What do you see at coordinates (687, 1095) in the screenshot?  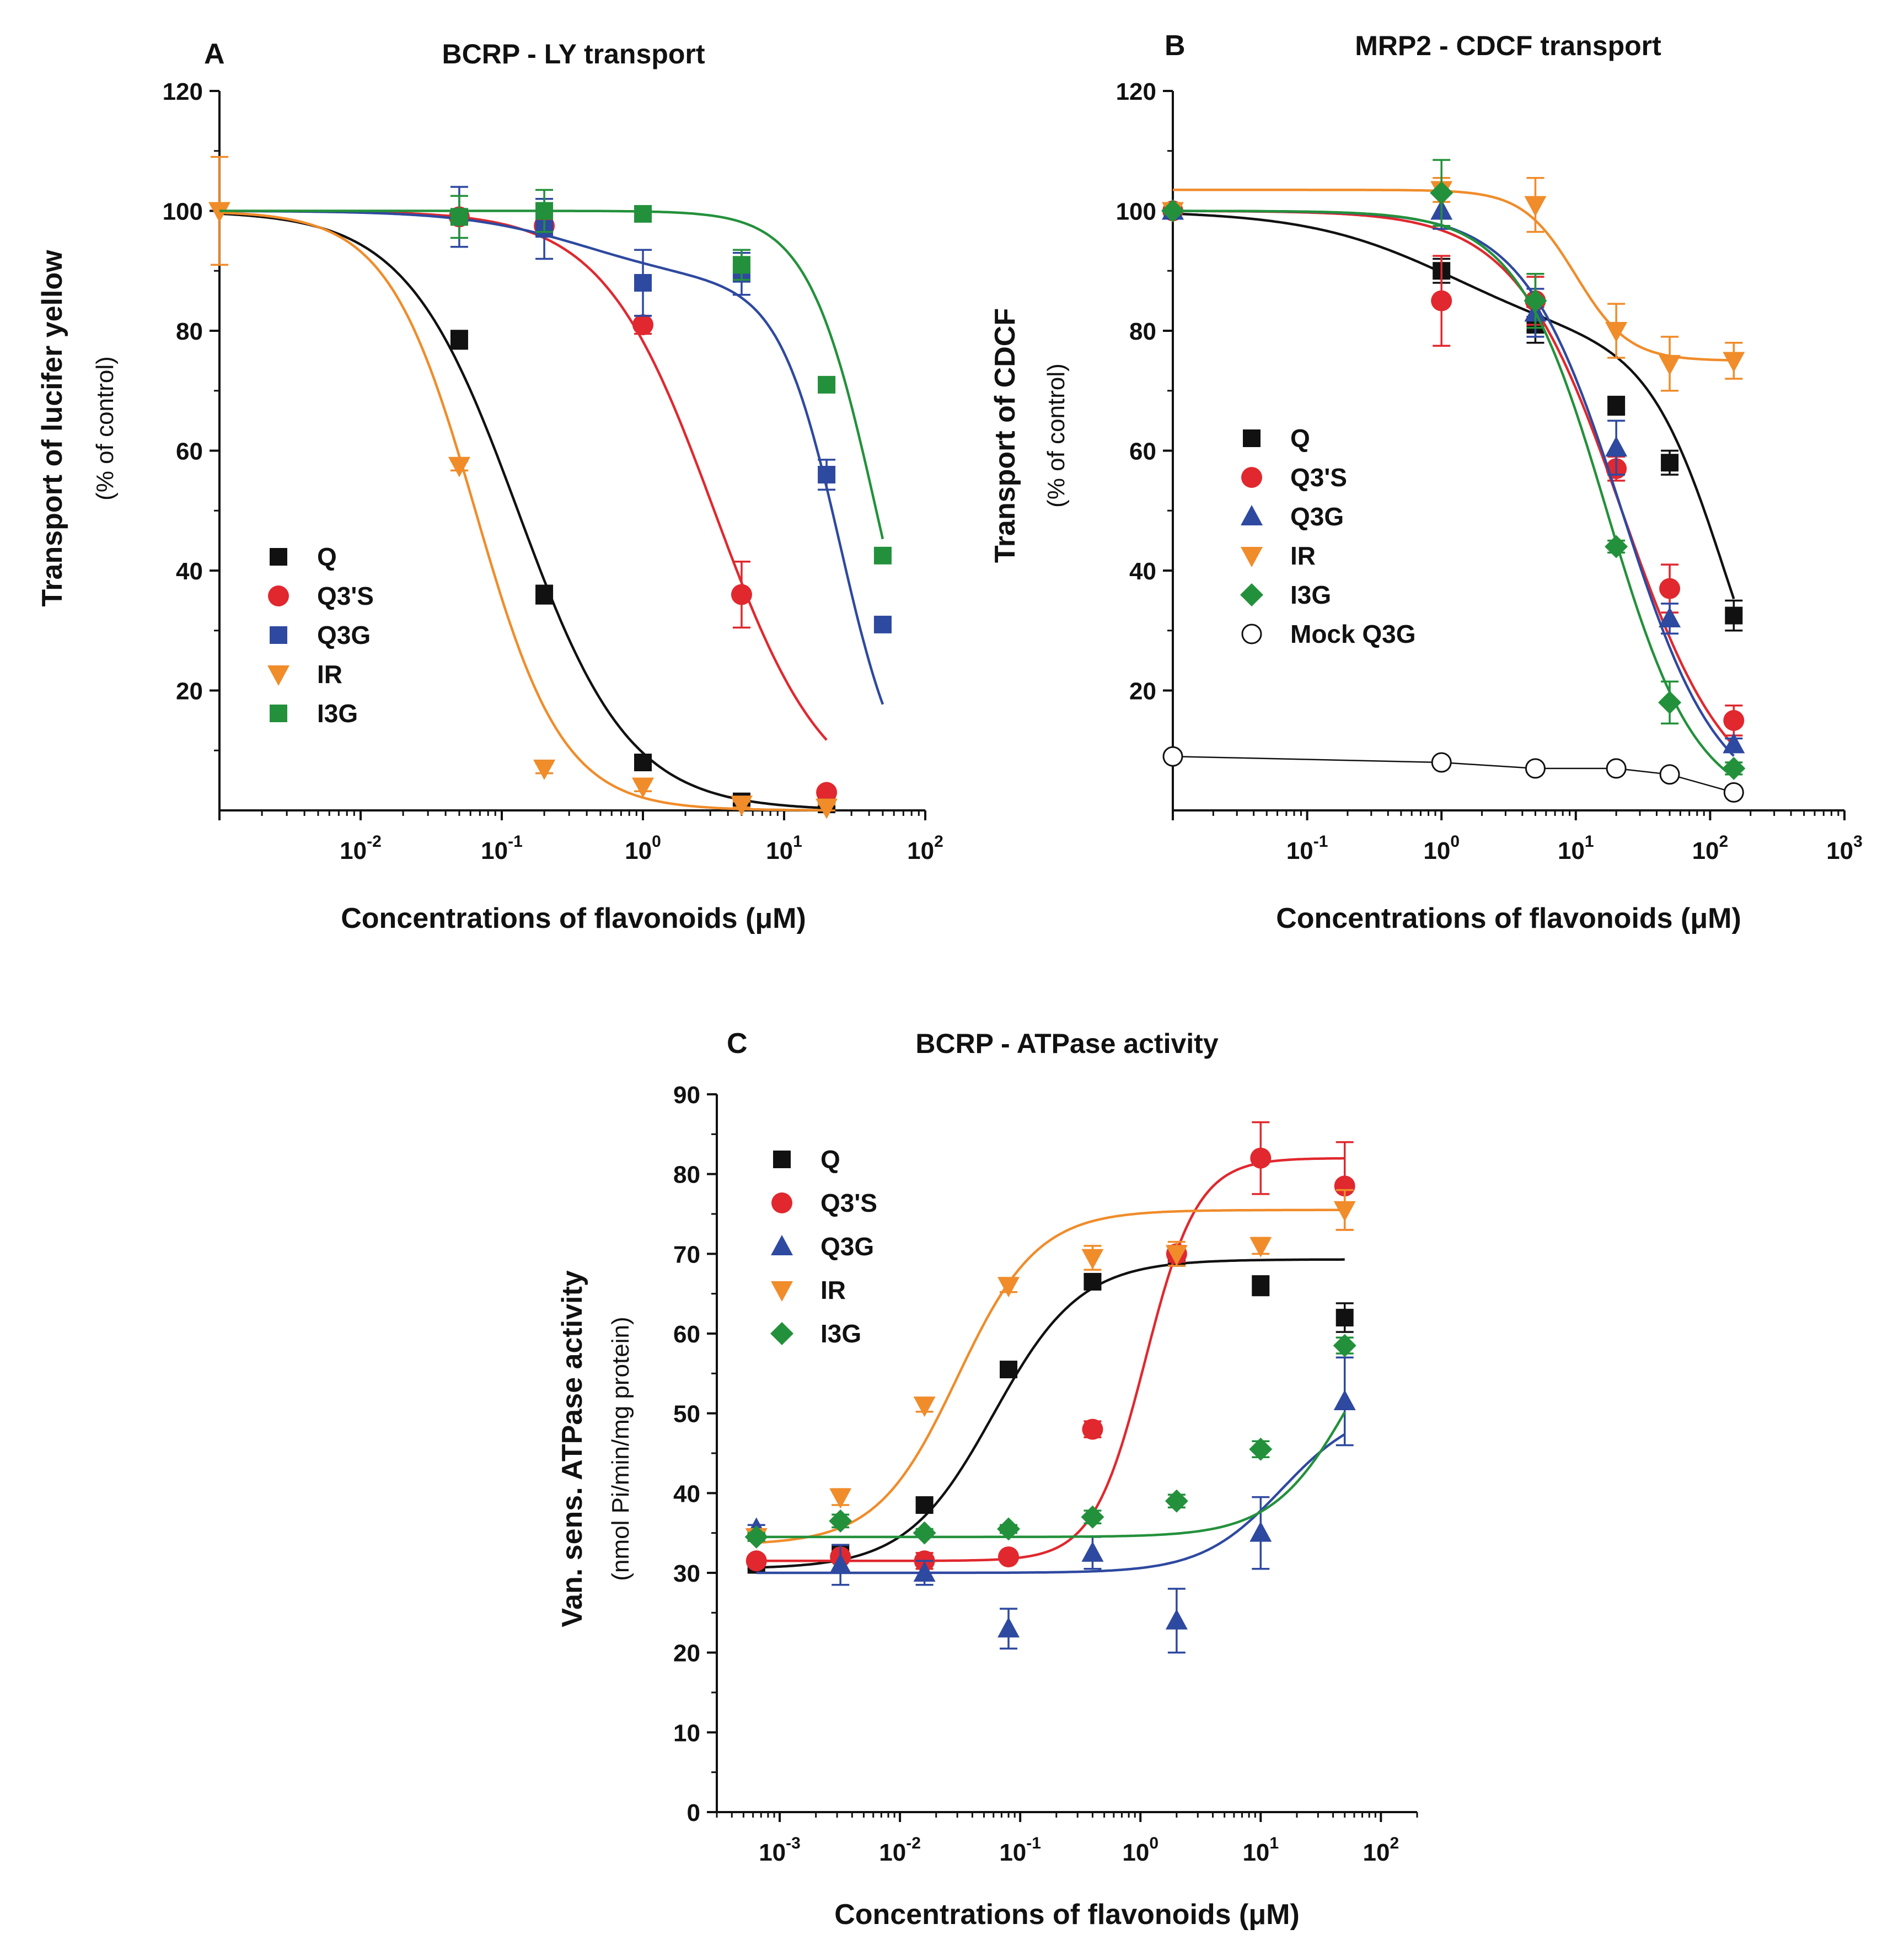 I see `y-tick-label: 90` at bounding box center [687, 1095].